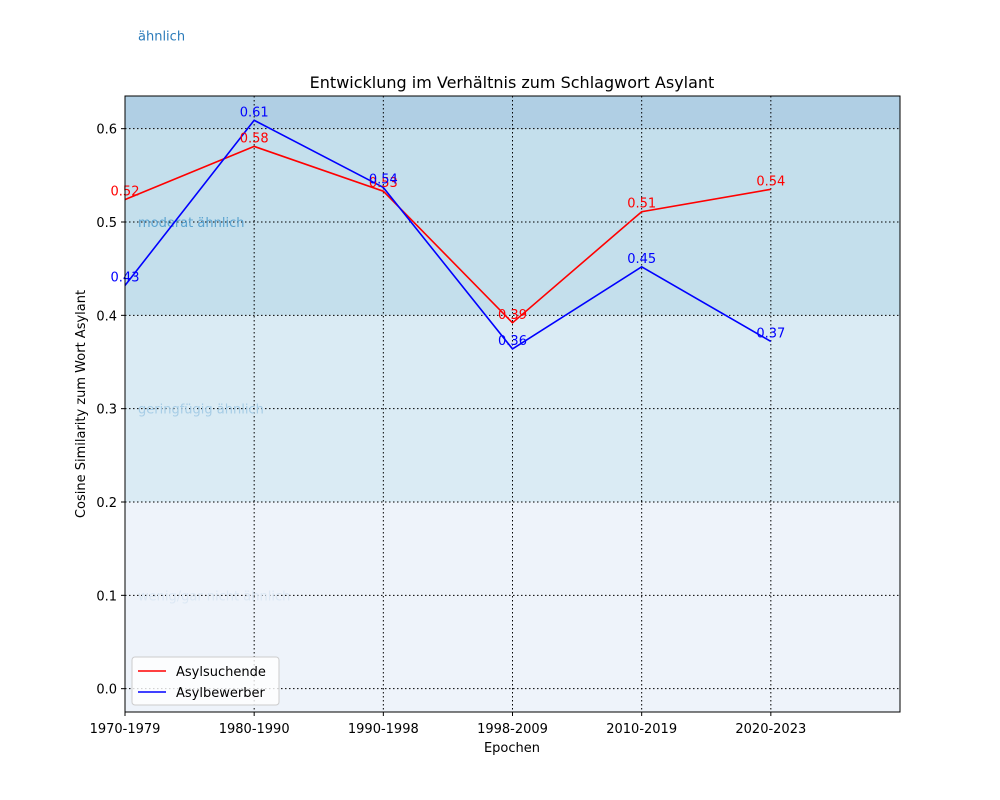  What do you see at coordinates (214, 596) in the screenshot?
I see `band-label-0: wenig/gar nicht ähnlich` at bounding box center [214, 596].